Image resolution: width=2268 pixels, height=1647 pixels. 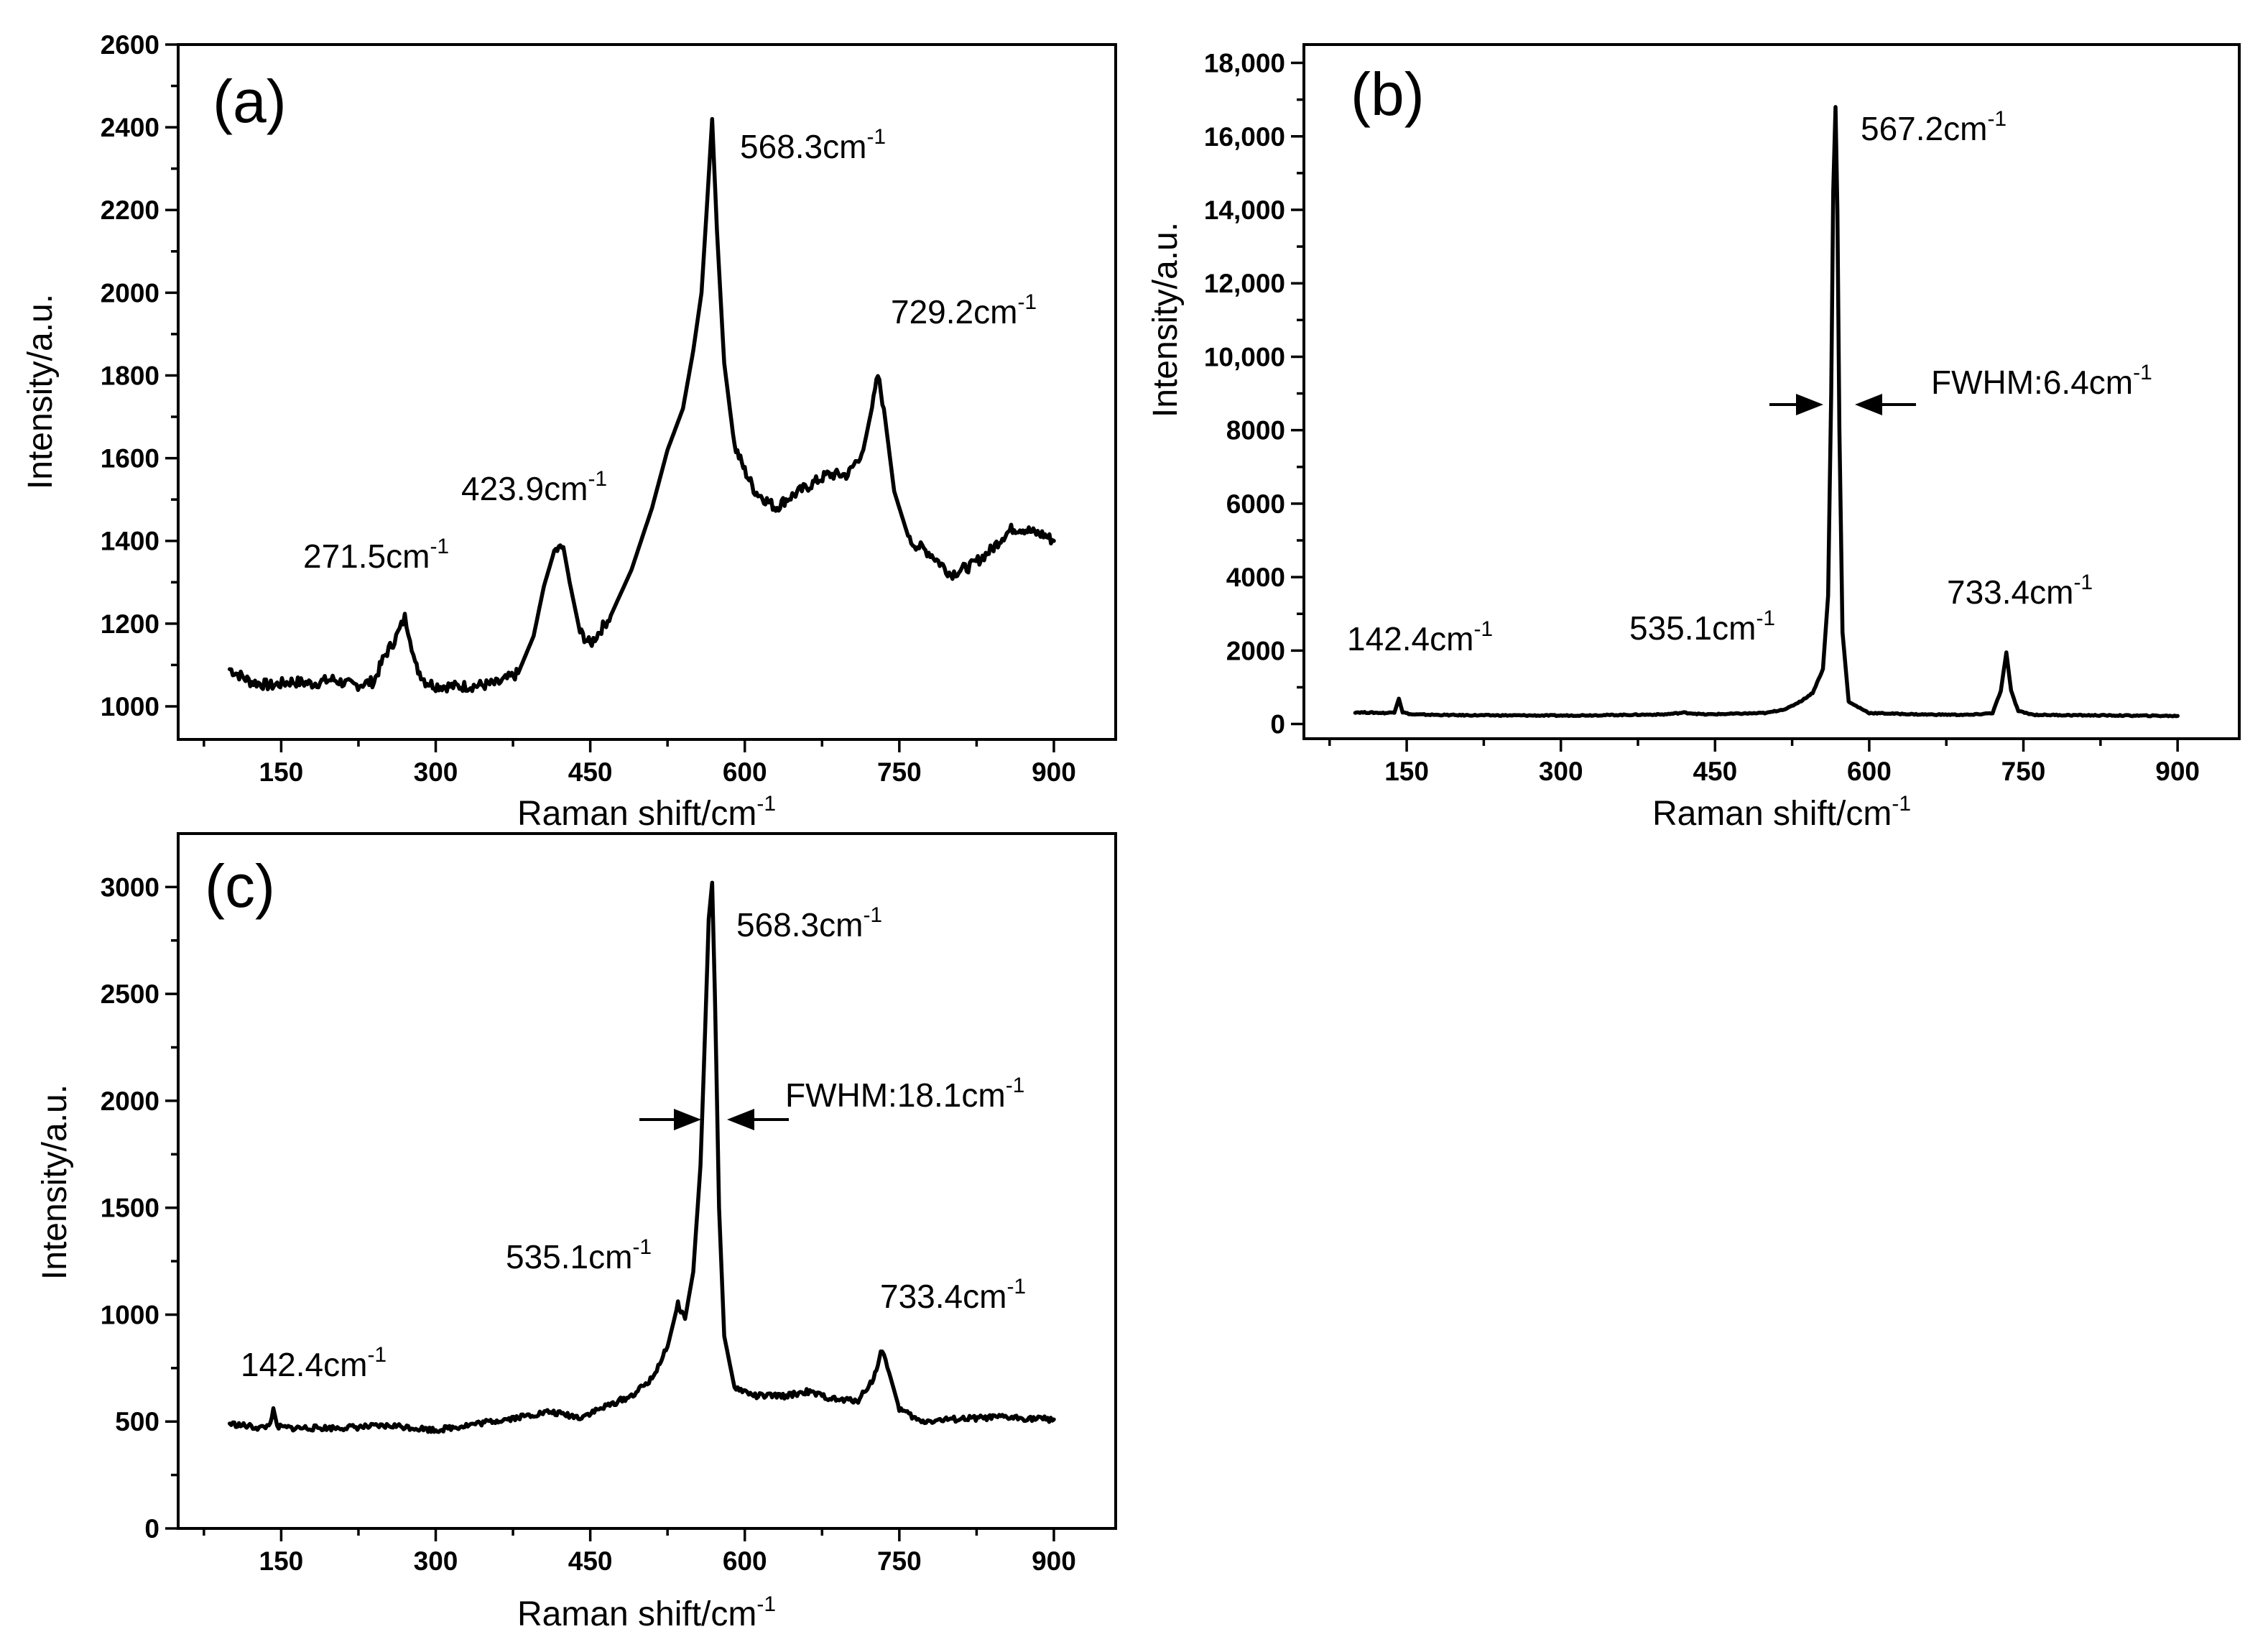 What do you see at coordinates (130, 541) in the screenshot?
I see `panel-a-y-tick-label-1400: 1400` at bounding box center [130, 541].